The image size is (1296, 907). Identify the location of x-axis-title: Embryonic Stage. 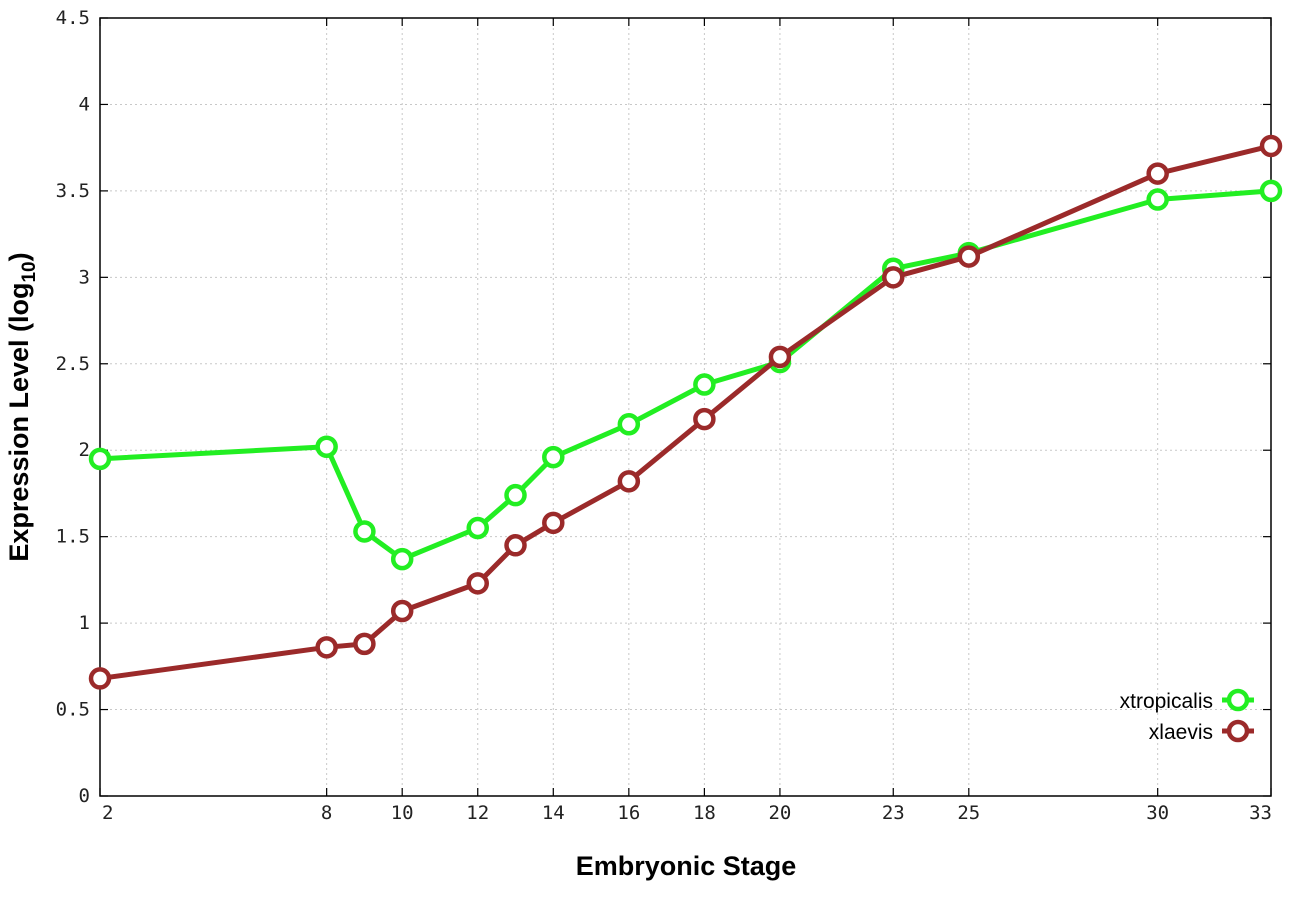
(686, 866).